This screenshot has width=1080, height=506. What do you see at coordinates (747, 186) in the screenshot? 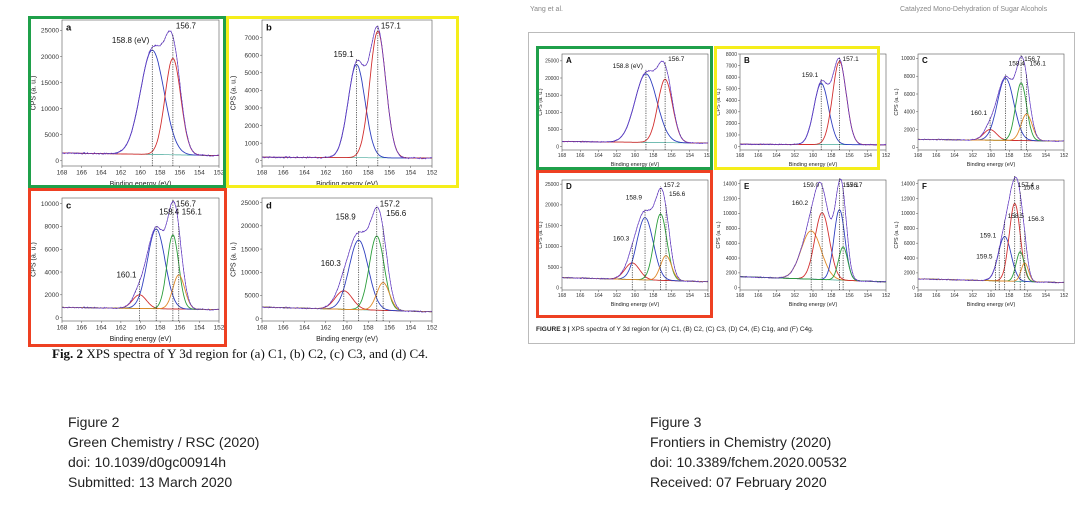
I see `panel-letter: E` at bounding box center [747, 186].